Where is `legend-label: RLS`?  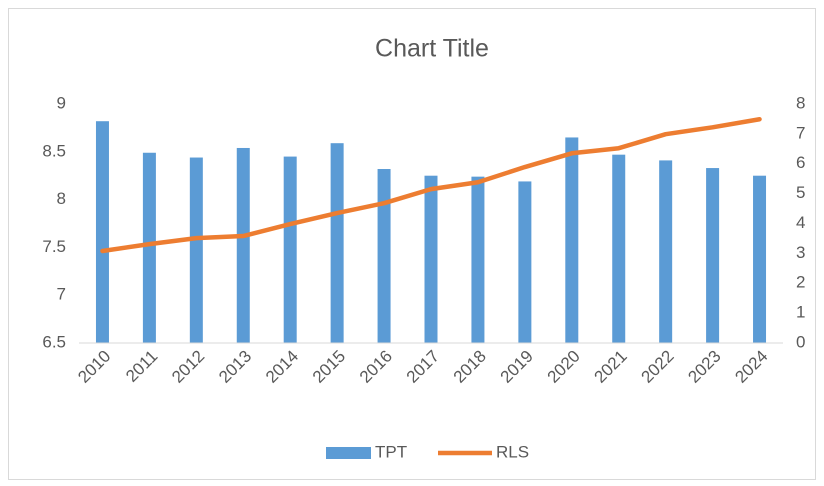
legend-label: RLS is located at coordinates (512, 451).